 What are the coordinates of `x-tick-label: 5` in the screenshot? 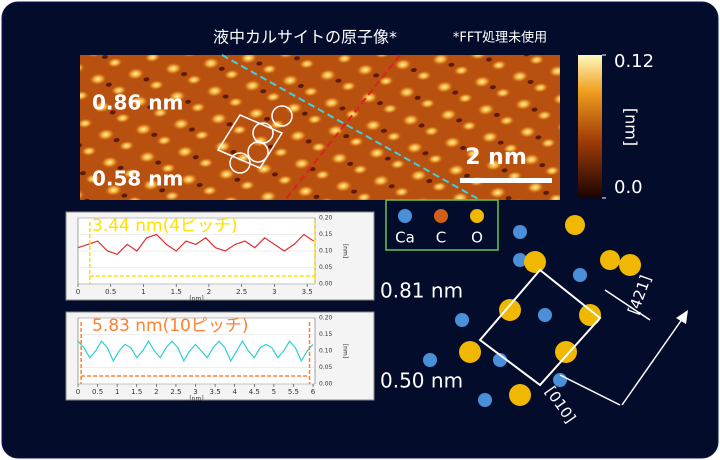 It's located at (274, 392).